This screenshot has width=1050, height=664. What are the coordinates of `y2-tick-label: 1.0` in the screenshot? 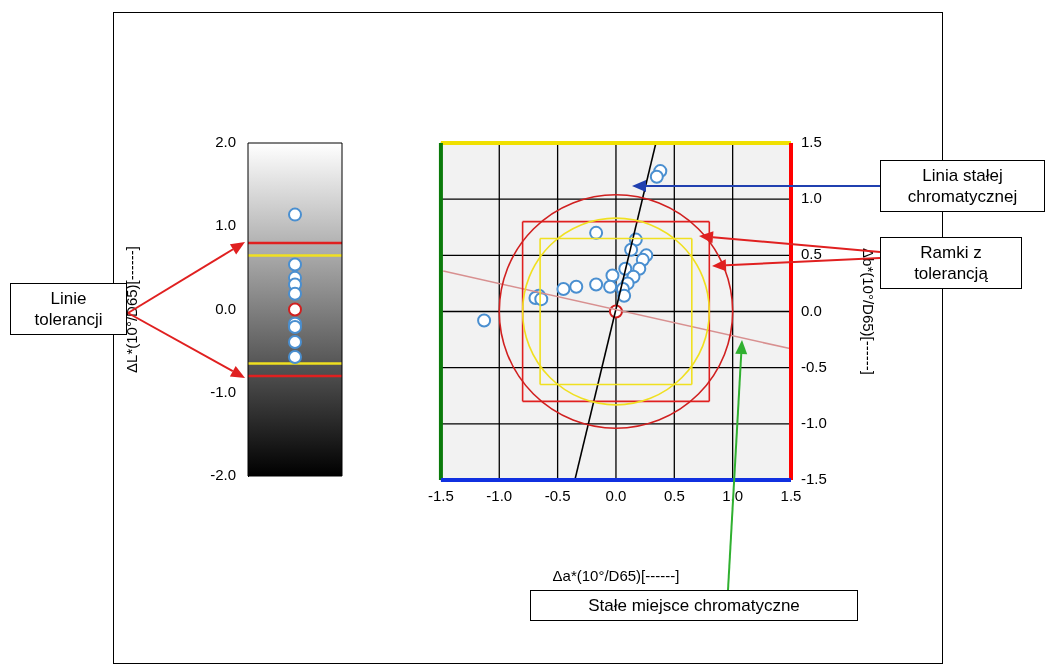 It's located at (811, 198).